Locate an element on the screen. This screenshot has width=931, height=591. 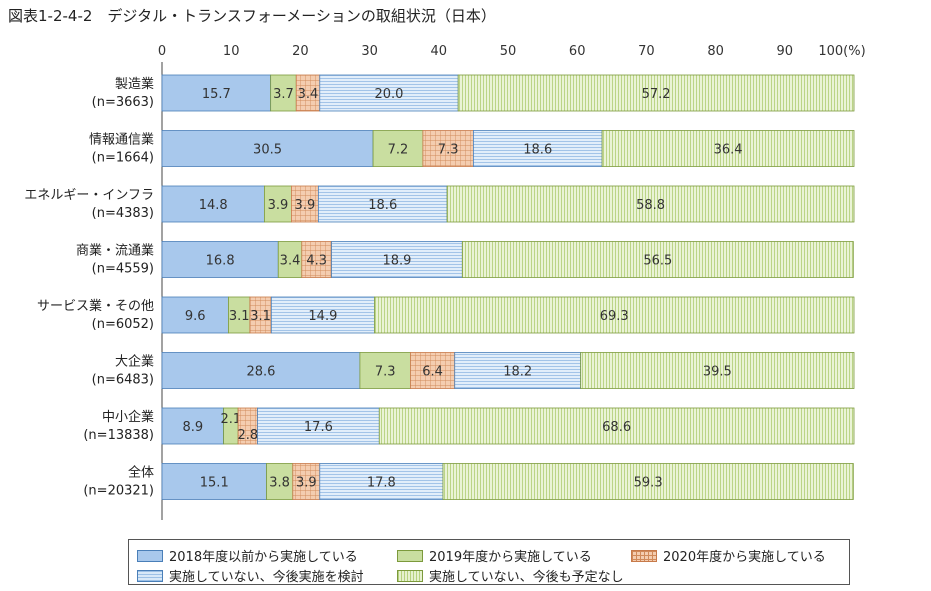
x-tick-label: 40 is located at coordinates (439, 51).